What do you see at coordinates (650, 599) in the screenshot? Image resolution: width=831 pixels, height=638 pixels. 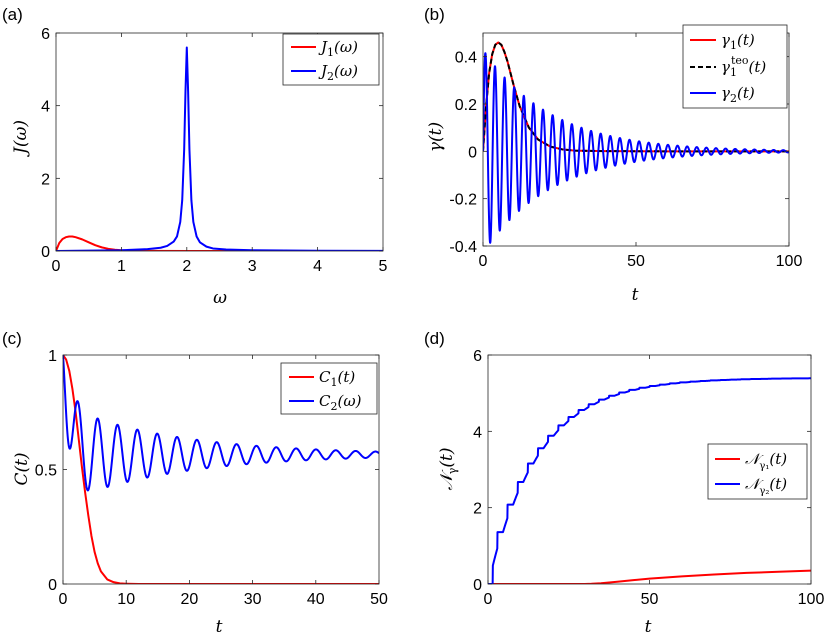 I see `panel-d-xtick-label: 50` at bounding box center [650, 599].